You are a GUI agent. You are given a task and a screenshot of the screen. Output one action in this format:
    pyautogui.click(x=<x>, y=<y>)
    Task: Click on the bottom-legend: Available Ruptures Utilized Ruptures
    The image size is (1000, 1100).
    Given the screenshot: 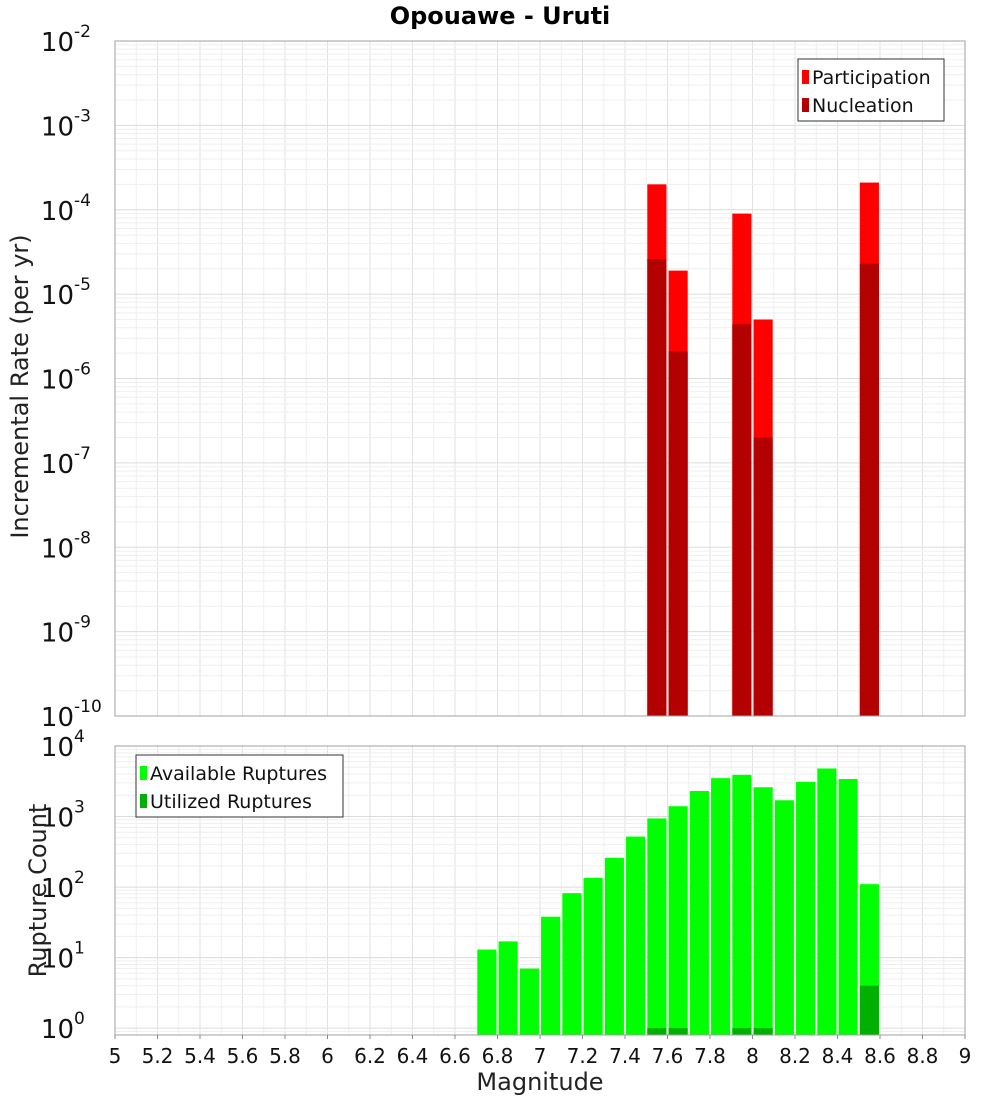 What is the action you would take?
    pyautogui.click(x=239, y=786)
    